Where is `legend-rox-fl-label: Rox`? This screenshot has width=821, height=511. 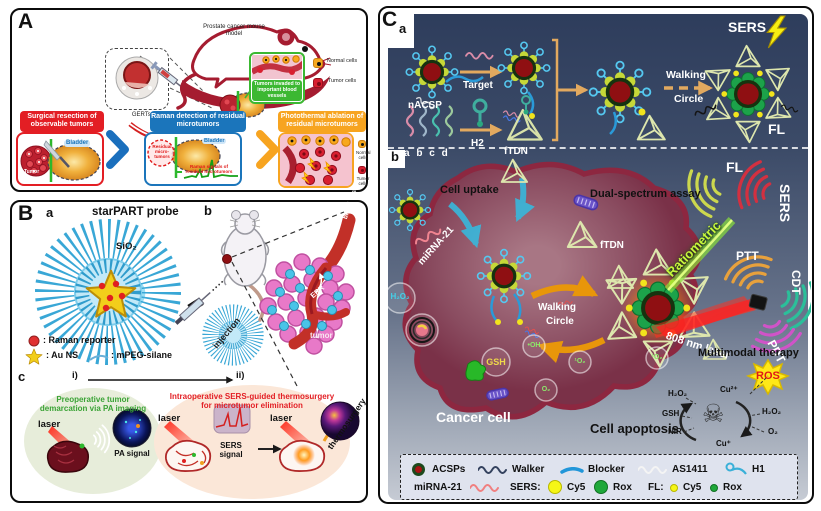
legend-rox-fl-label: Rox is located at coordinates (732, 487).